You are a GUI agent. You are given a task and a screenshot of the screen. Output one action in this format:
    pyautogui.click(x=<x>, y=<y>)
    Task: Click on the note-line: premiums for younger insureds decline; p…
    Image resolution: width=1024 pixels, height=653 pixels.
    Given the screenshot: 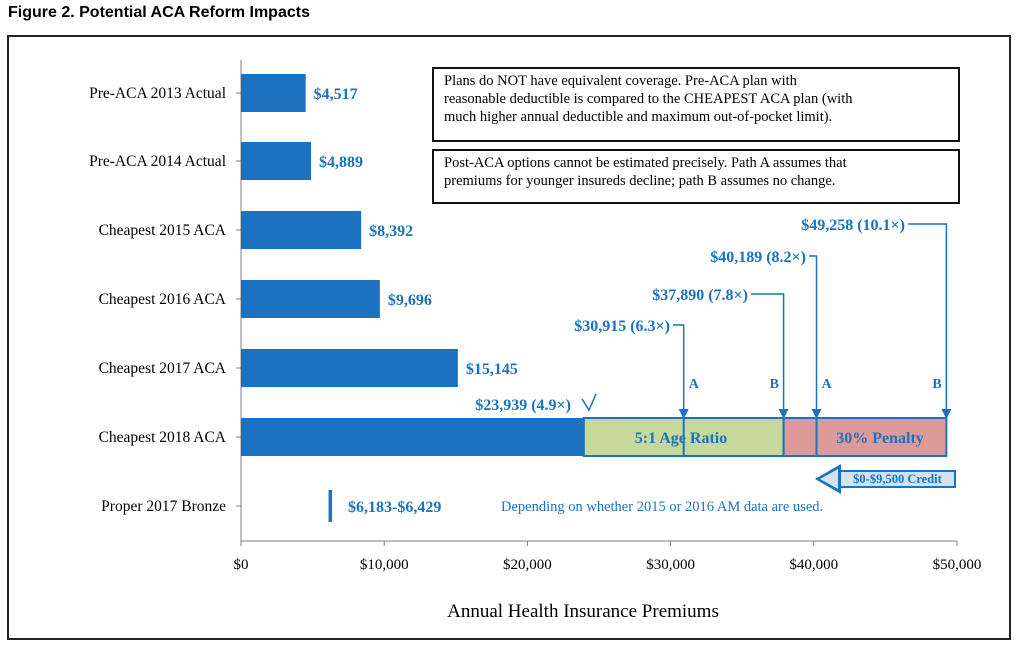 What is the action you would take?
    pyautogui.click(x=640, y=181)
    